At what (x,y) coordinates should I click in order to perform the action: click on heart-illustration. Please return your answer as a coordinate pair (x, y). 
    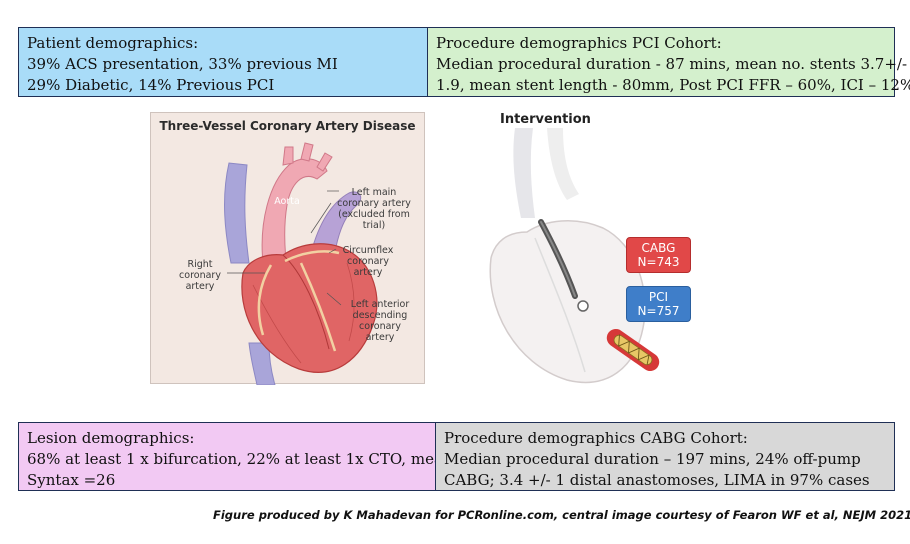
    Looking at the image, I should click on (301, 263).